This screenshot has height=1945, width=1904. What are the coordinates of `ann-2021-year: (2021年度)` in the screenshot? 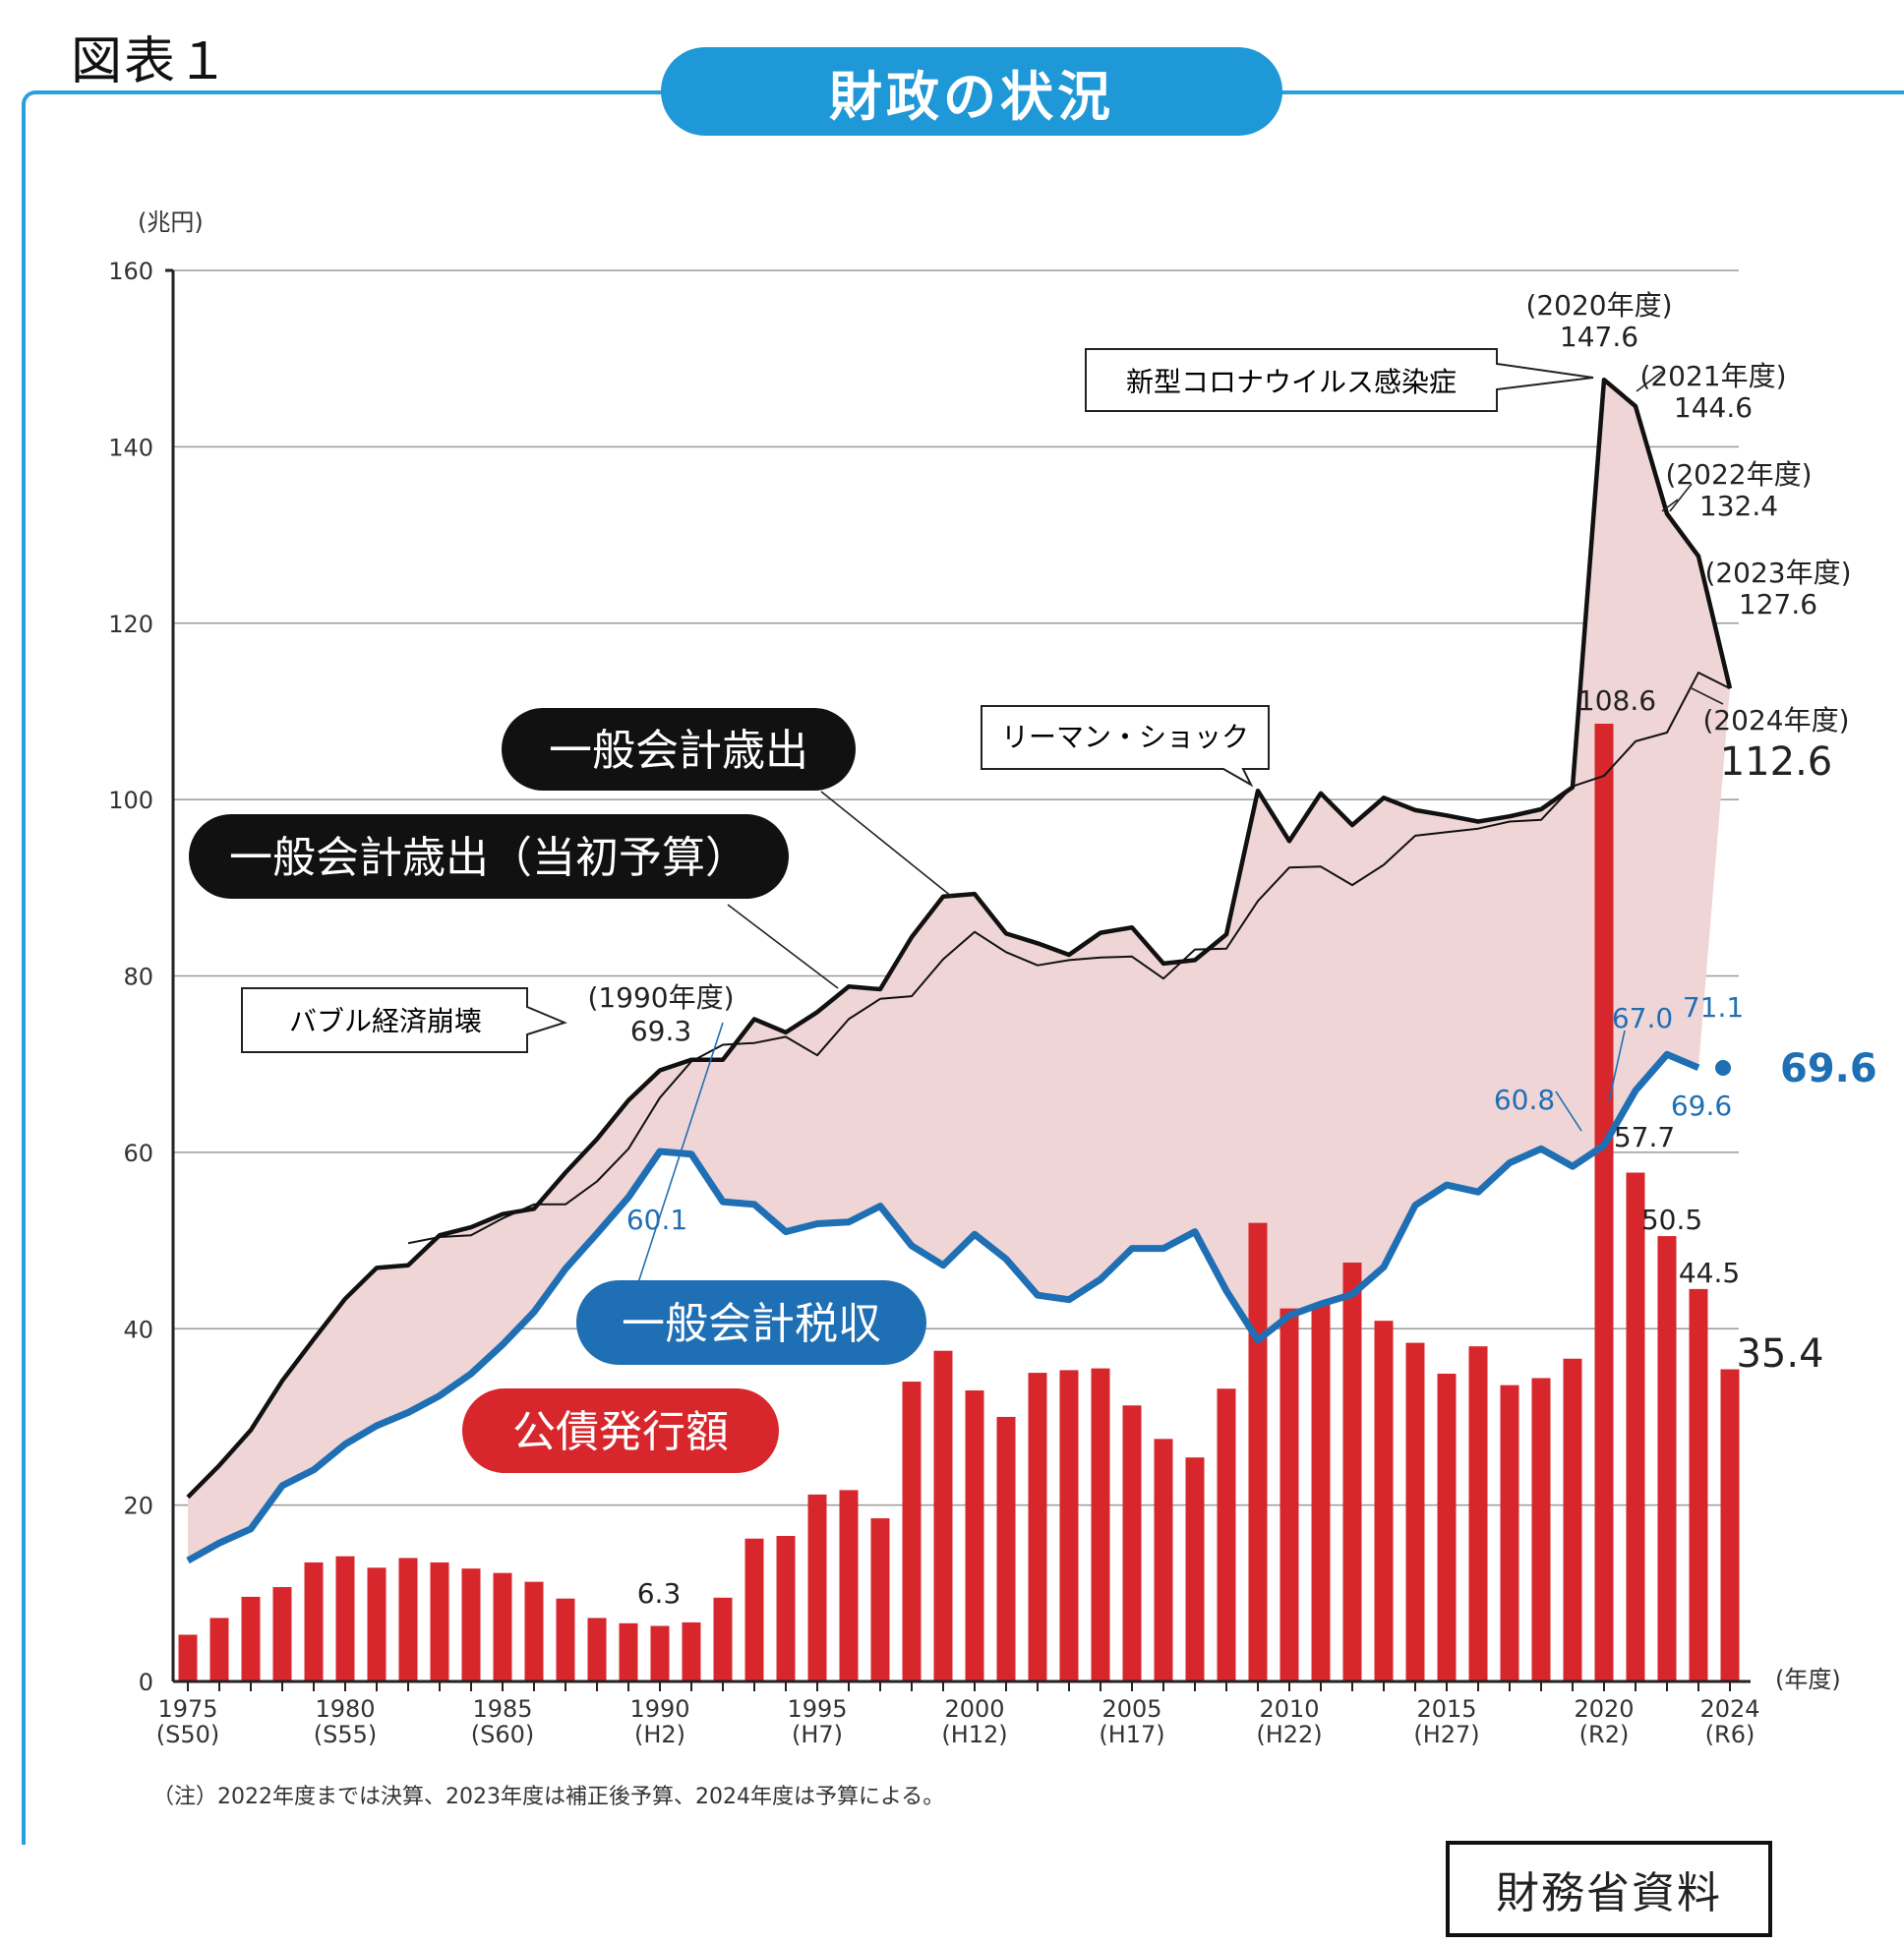 It's located at (1712, 376).